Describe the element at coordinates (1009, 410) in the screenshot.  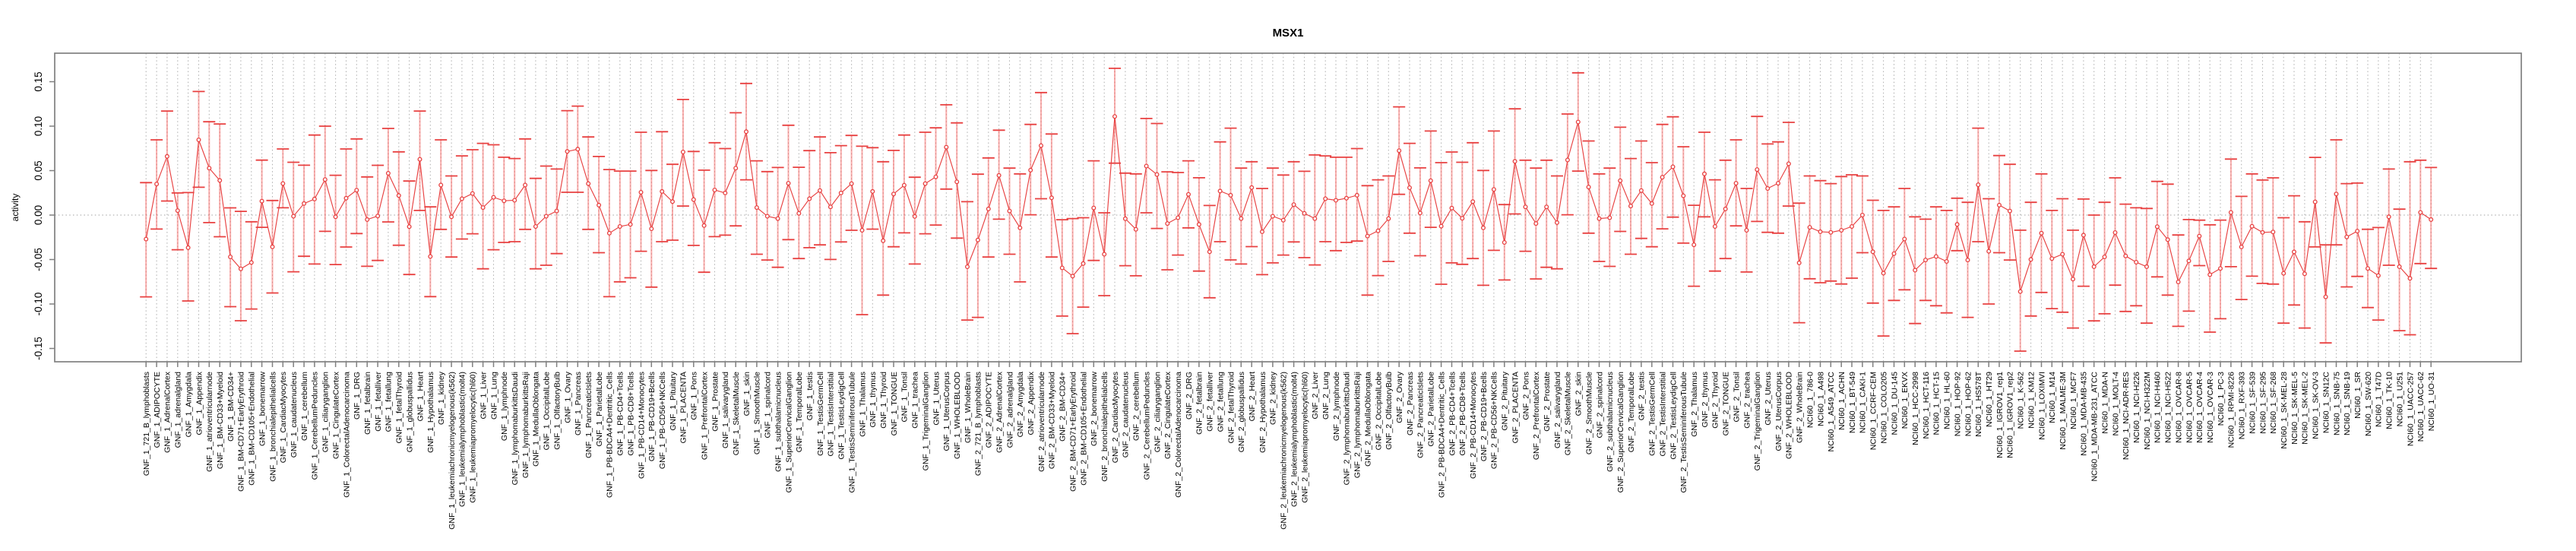
I see `svg-text: GNF_2_adrenalgland` at that location.